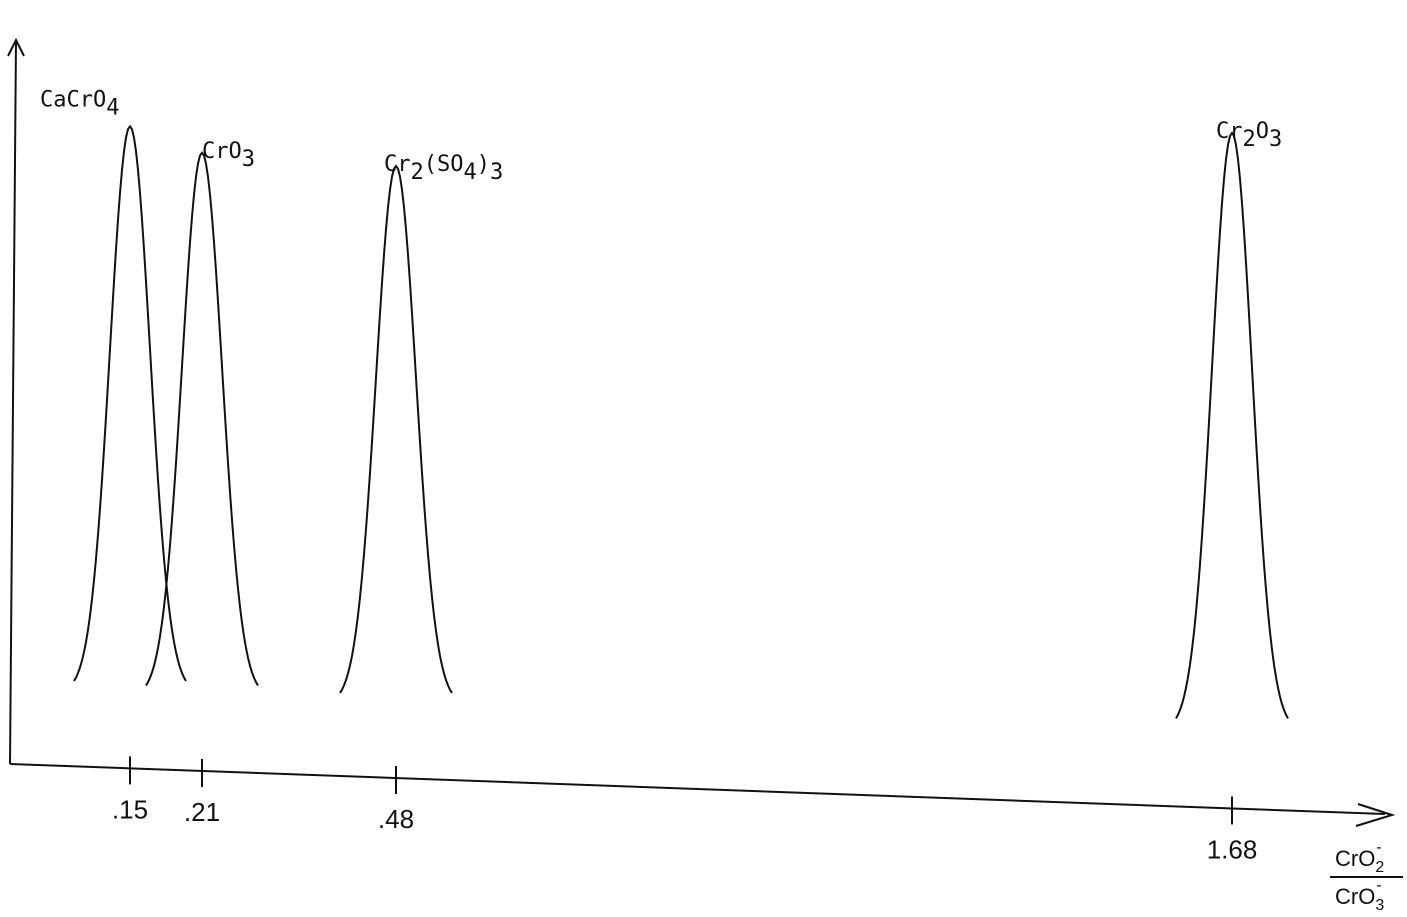 The height and width of the screenshot is (917, 1407). I want to click on x-tick-label-1: .21, so click(202, 812).